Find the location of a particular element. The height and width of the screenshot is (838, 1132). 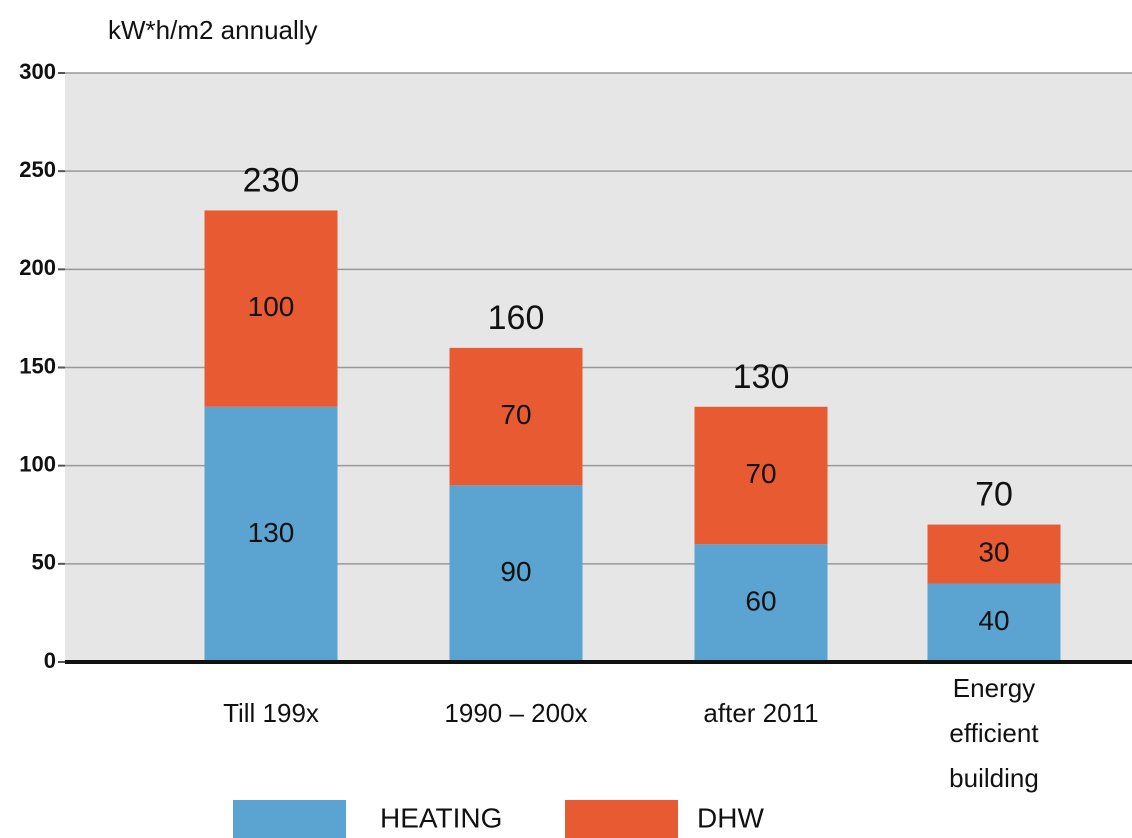

total-label: 70 is located at coordinates (994, 495).